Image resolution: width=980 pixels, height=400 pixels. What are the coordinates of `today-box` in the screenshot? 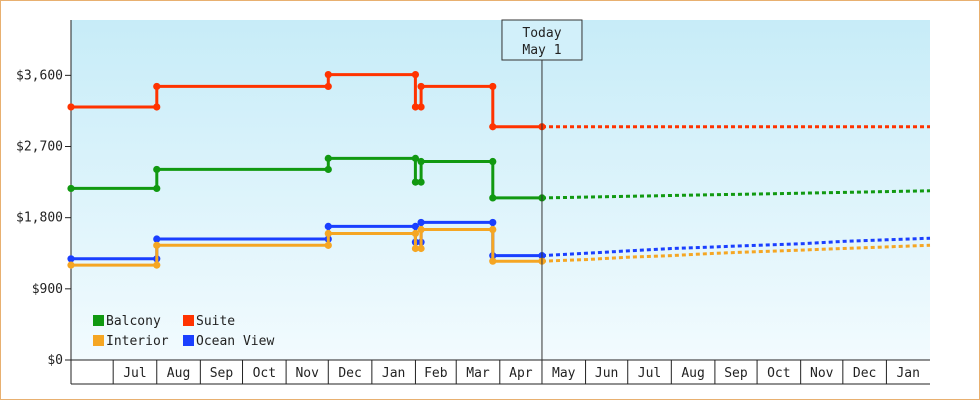 It's located at (542, 40).